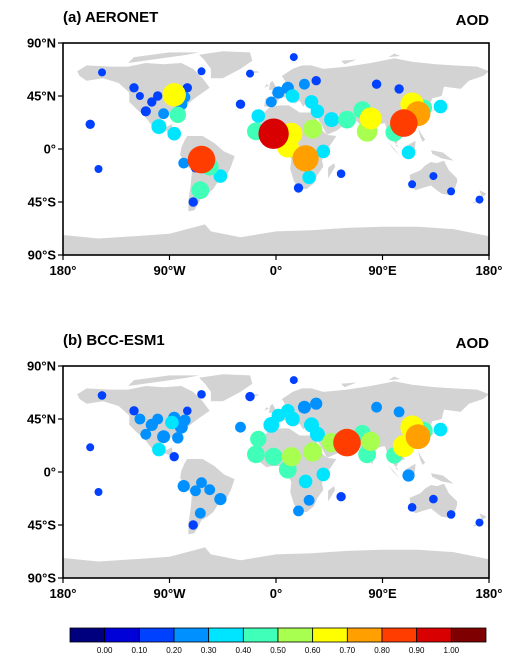 This screenshot has width=507, height=662. What do you see at coordinates (42, 202) in the screenshot?
I see `panel-a-lat-label: 45°S` at bounding box center [42, 202].